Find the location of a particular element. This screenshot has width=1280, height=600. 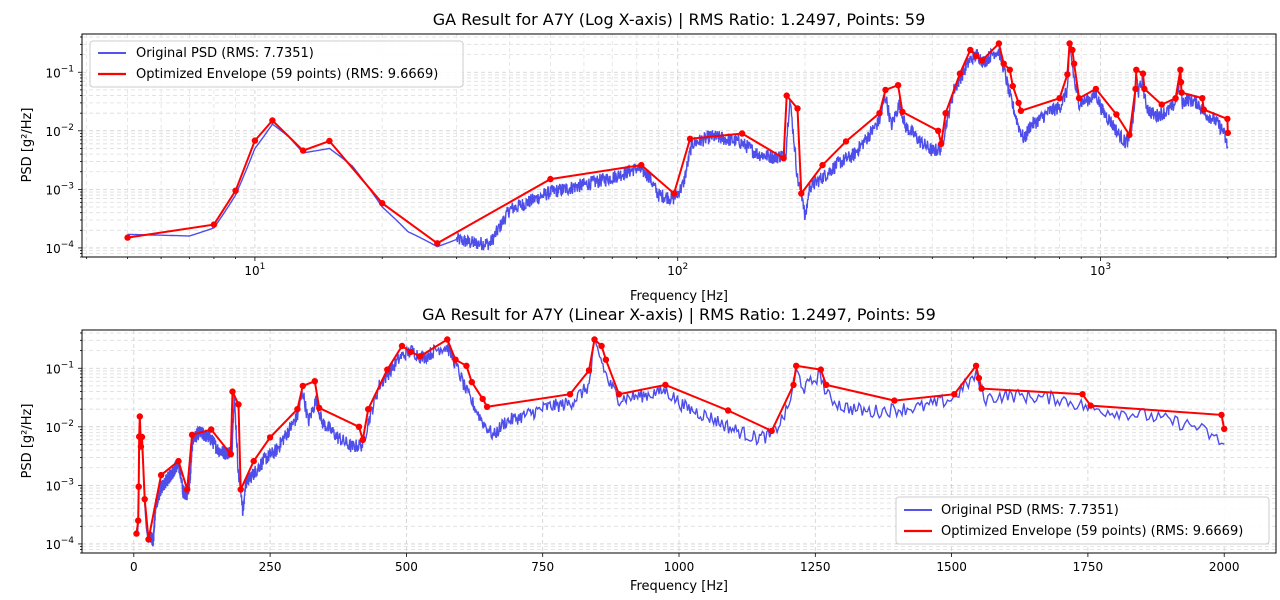

x-tick-label: 2000 is located at coordinates (1224, 567).